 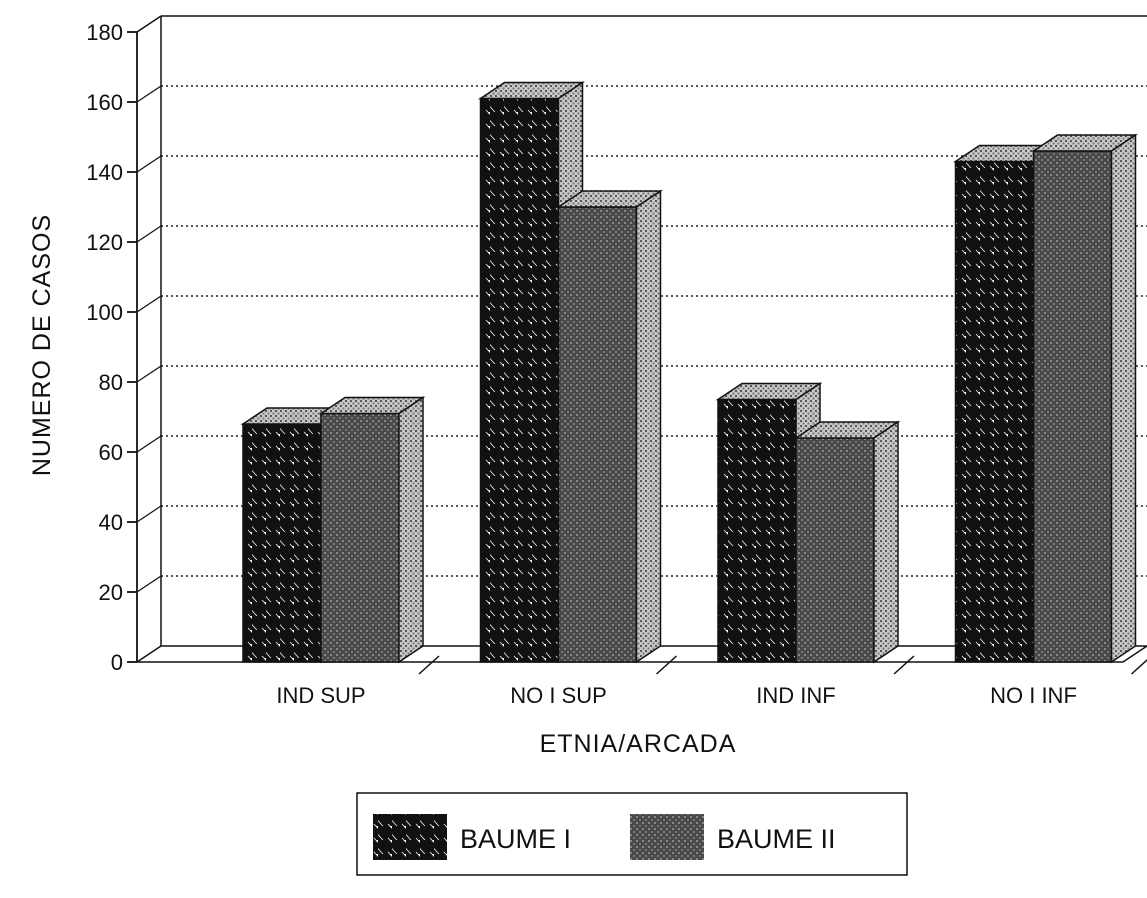 What do you see at coordinates (104, 102) in the screenshot?
I see `y-tick-label: 160` at bounding box center [104, 102].